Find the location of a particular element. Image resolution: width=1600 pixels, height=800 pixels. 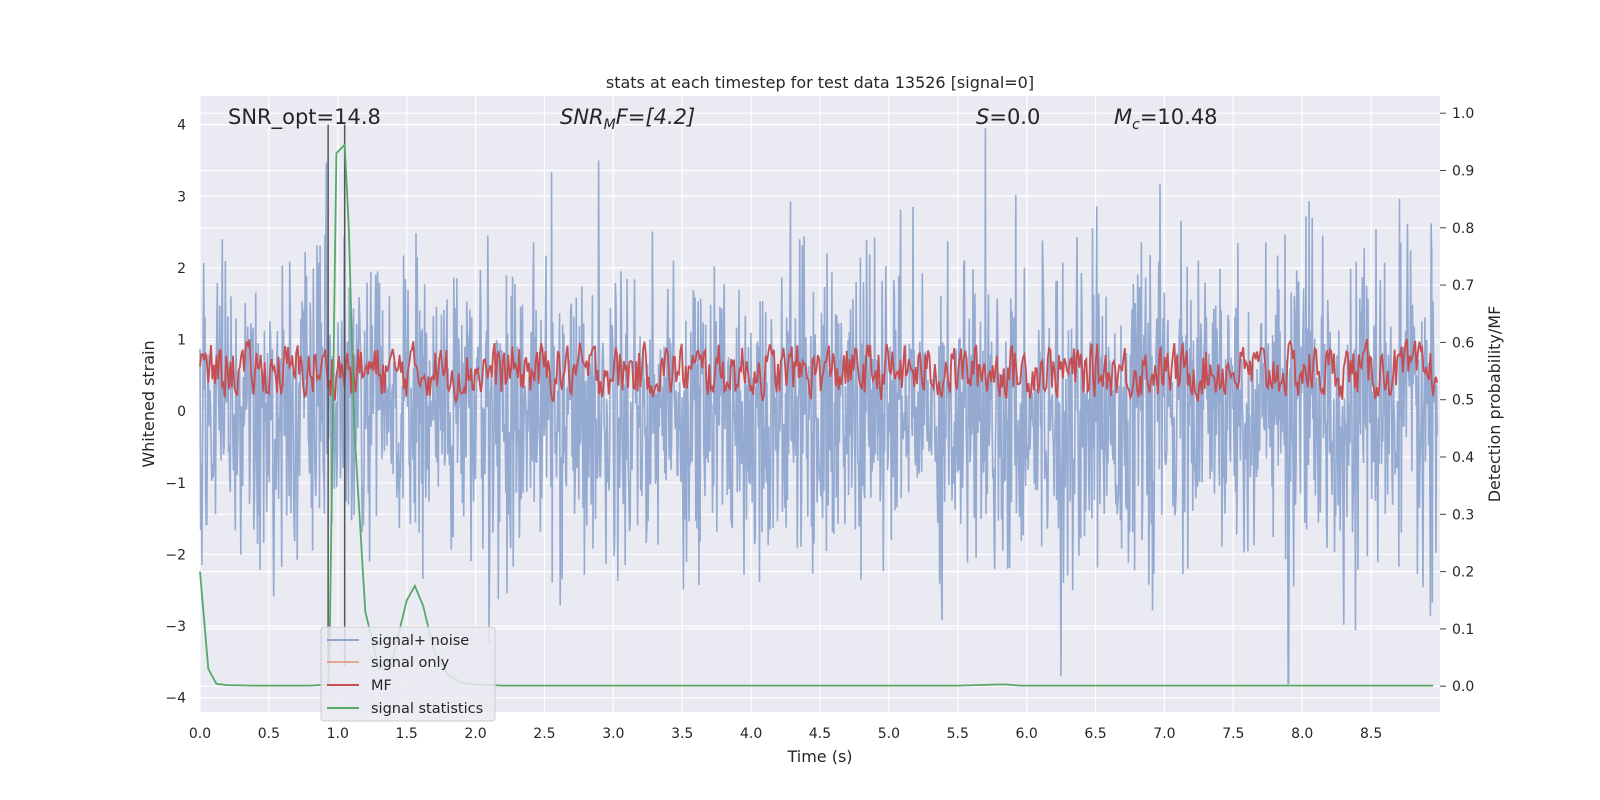

legend-box is located at coordinates (408, 674).